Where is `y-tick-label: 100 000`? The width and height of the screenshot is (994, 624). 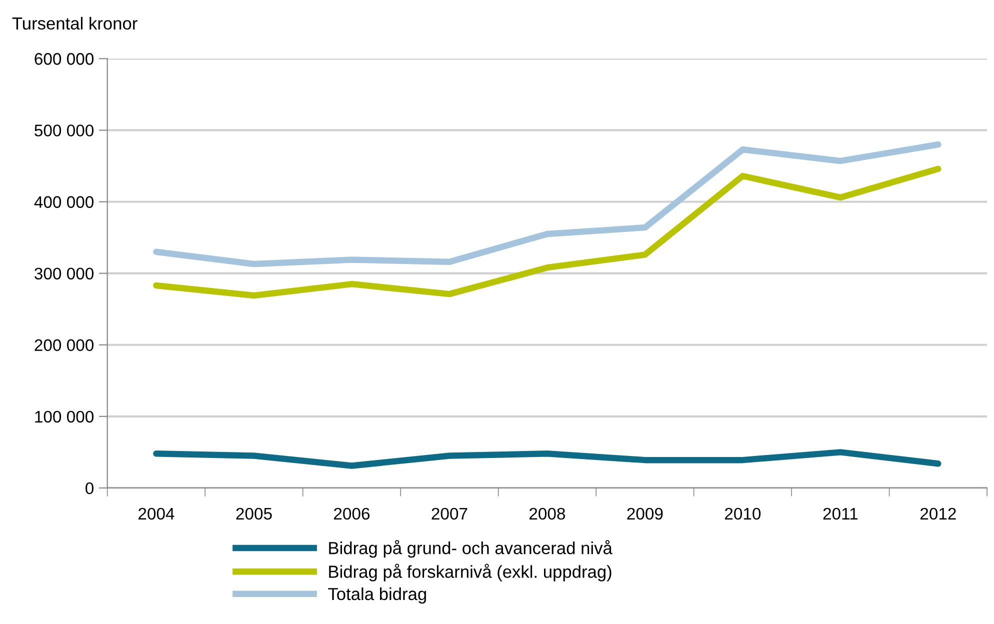
y-tick-label: 100 000 is located at coordinates (64, 416).